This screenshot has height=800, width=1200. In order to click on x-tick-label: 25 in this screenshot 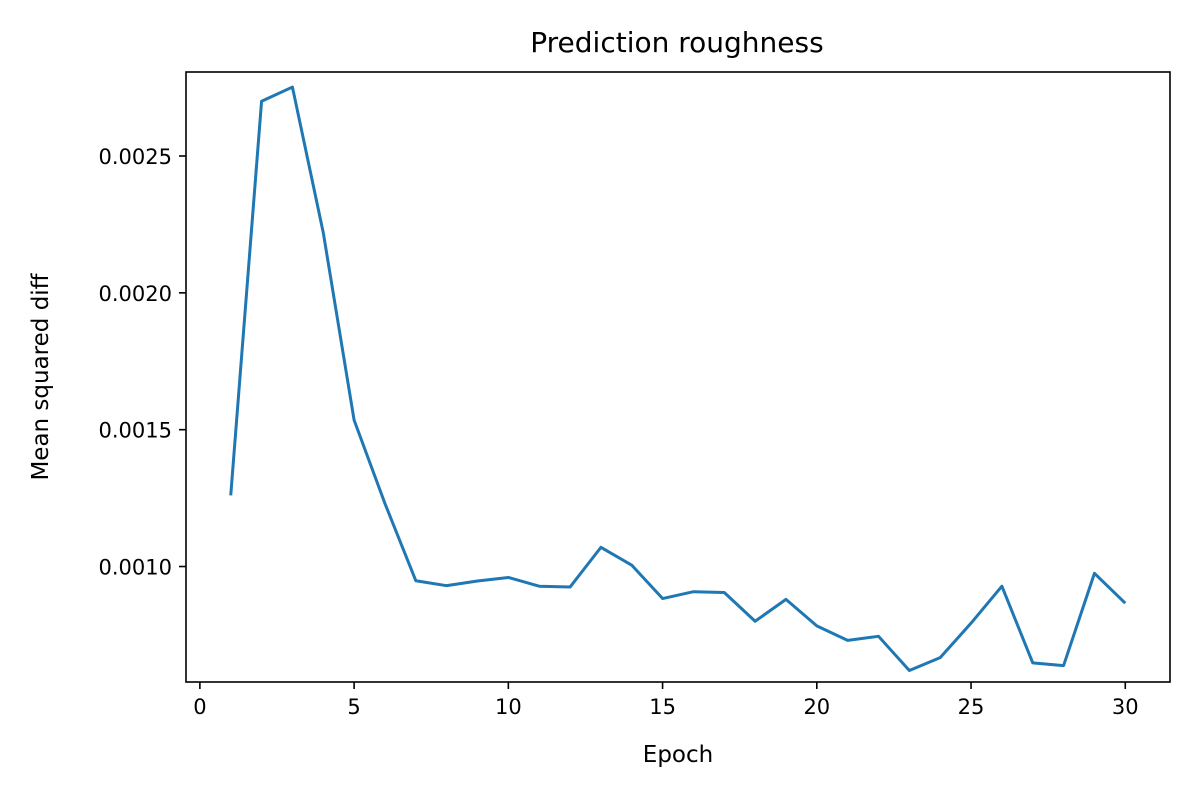, I will do `click(971, 707)`.